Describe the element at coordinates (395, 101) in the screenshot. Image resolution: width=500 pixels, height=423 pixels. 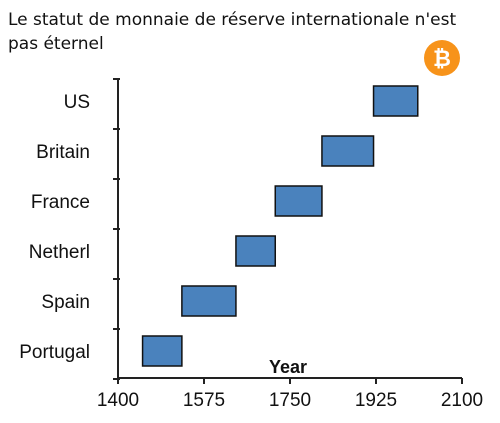
I see `bar-us` at that location.